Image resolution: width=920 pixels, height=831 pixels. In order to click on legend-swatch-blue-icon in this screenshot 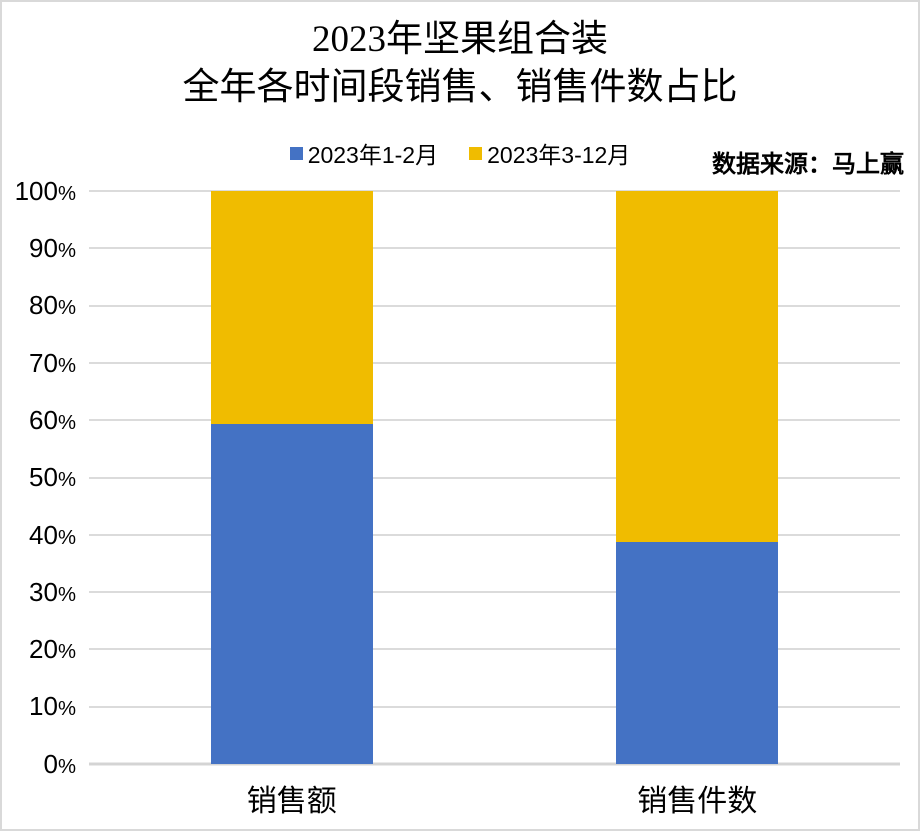, I will do `click(296, 153)`.